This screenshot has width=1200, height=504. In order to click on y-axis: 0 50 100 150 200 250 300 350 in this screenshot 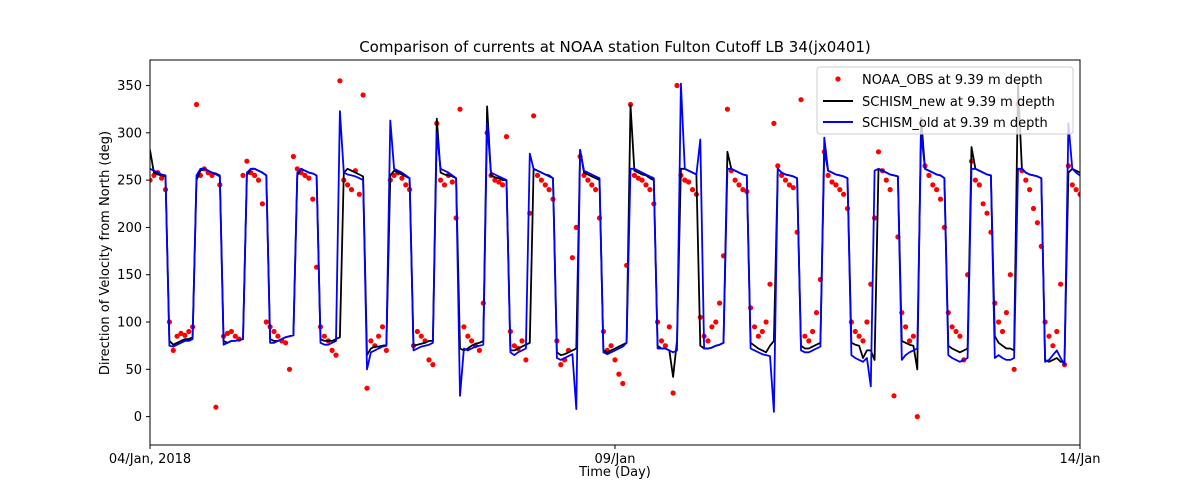, I will do `click(133, 252)`.